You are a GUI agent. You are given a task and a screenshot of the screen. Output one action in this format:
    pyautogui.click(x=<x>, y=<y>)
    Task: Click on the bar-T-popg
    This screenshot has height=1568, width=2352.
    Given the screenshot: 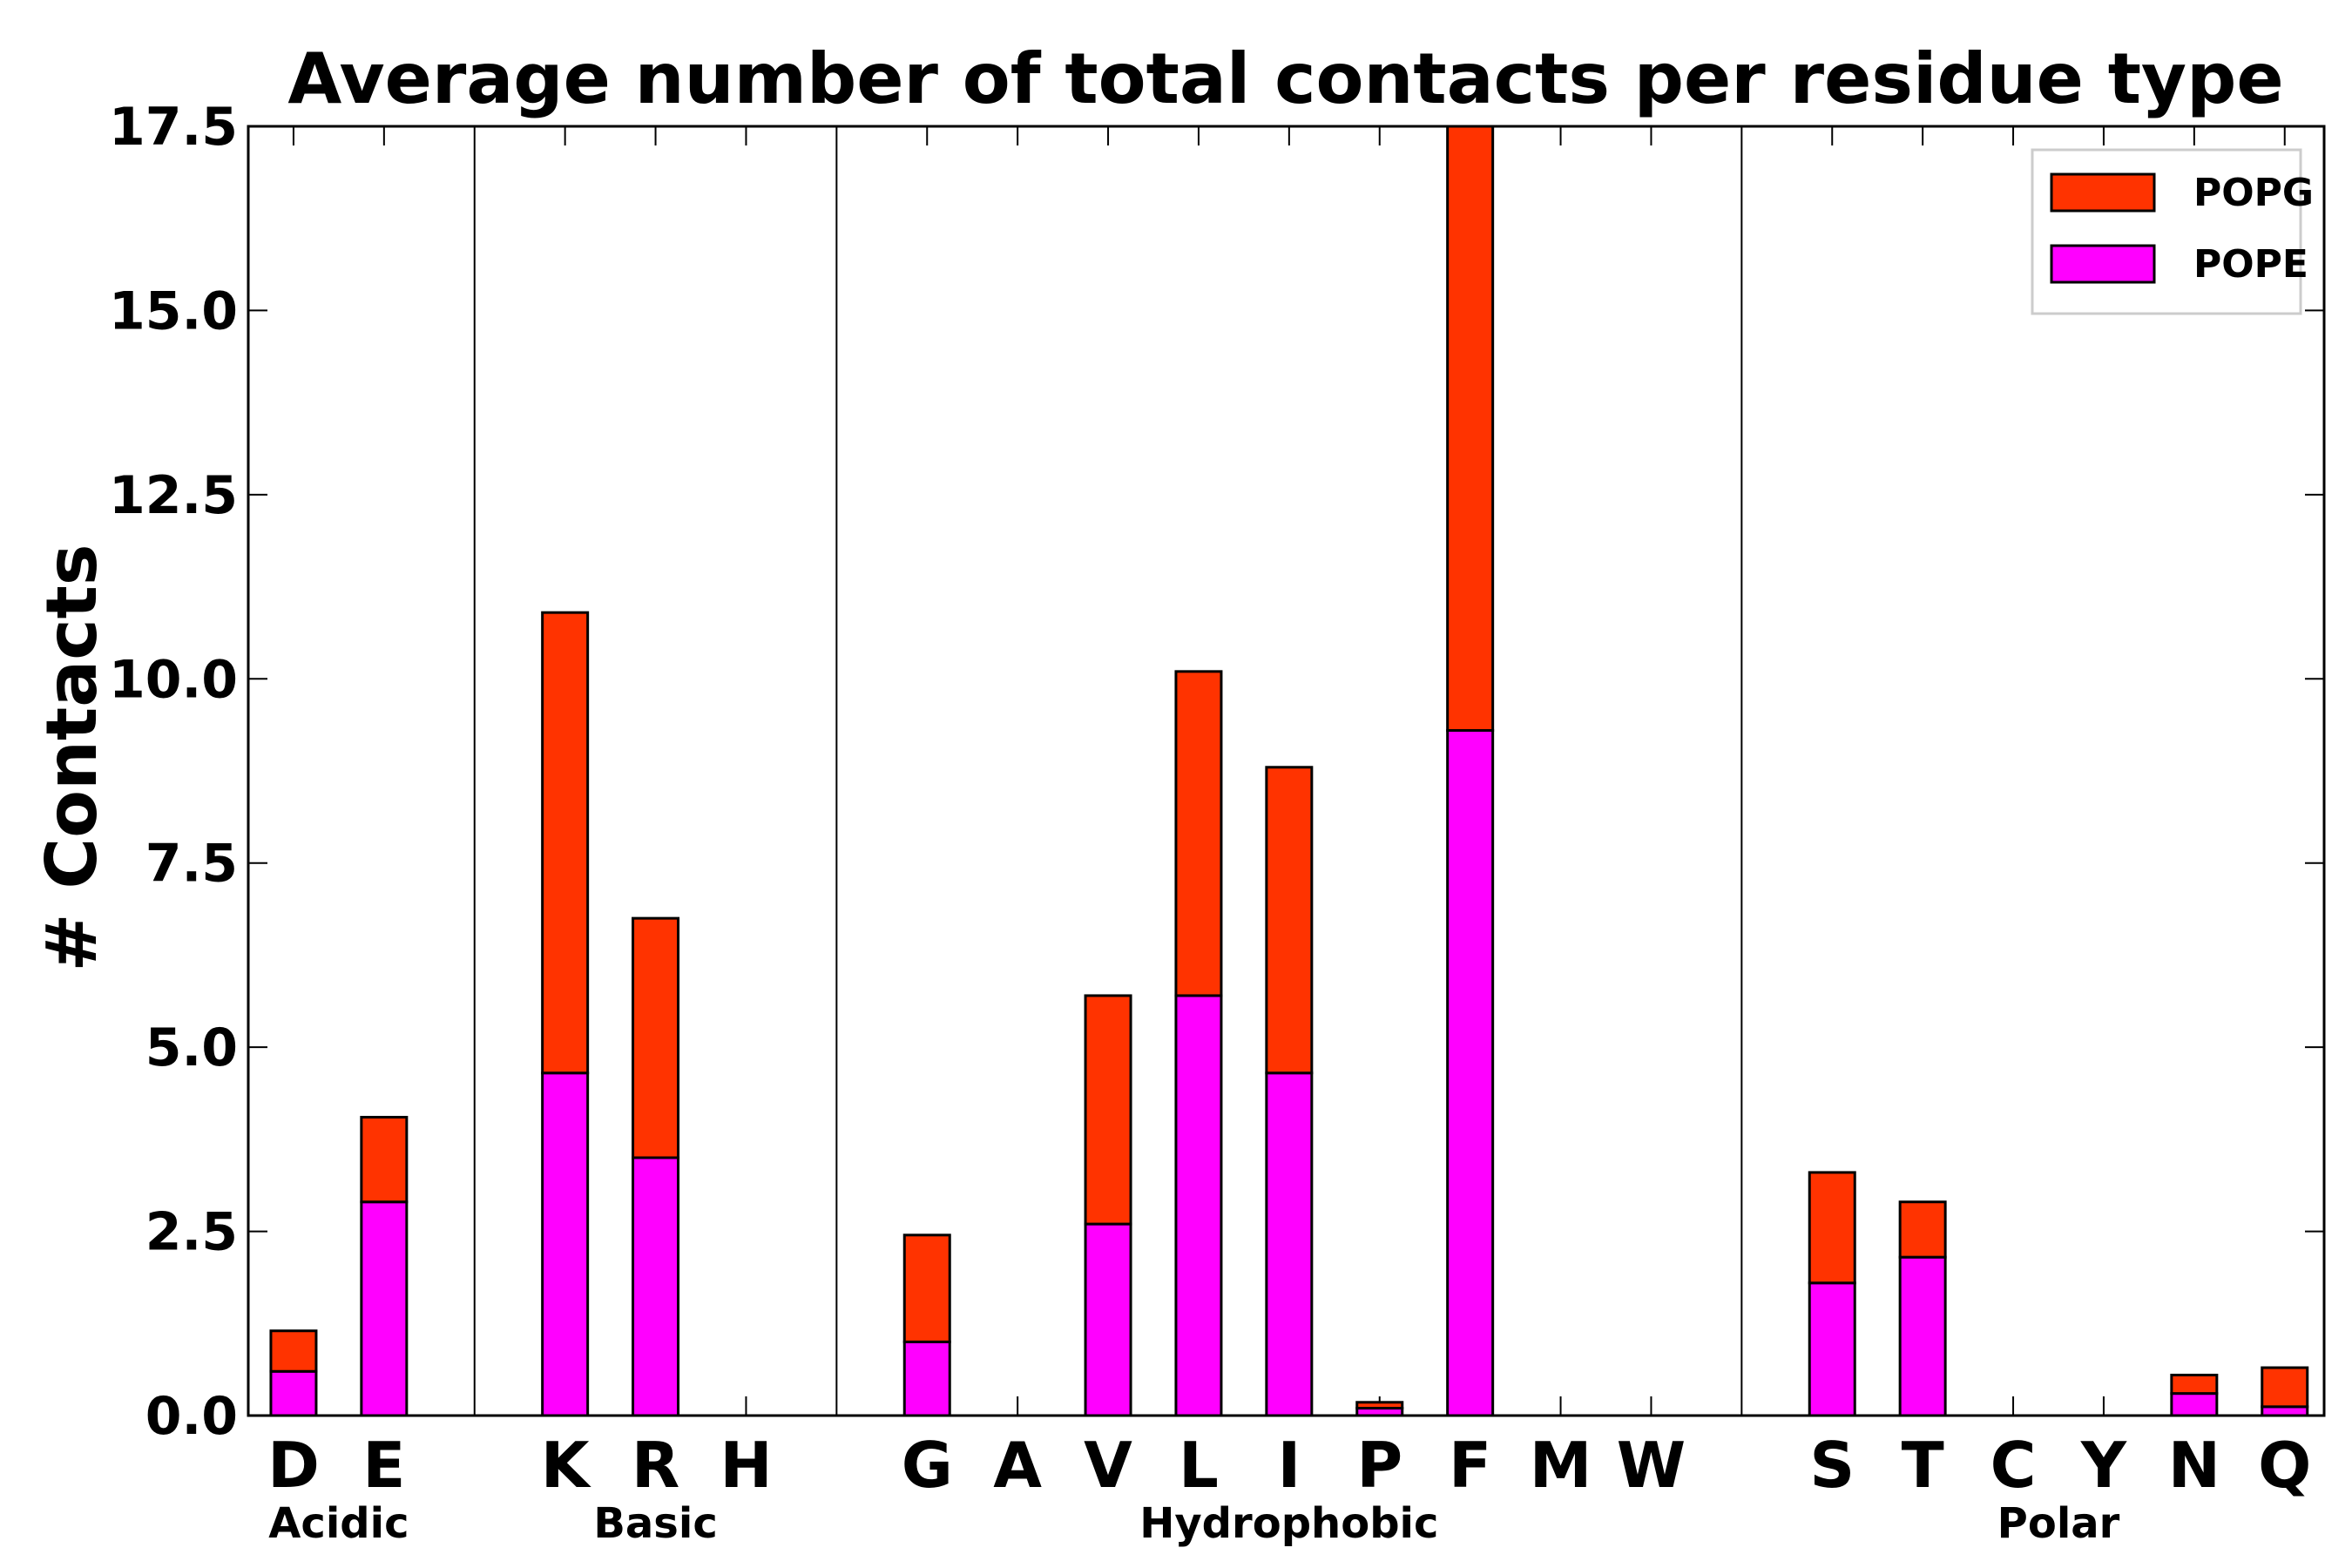 What is the action you would take?
    pyautogui.click(x=1923, y=1230)
    